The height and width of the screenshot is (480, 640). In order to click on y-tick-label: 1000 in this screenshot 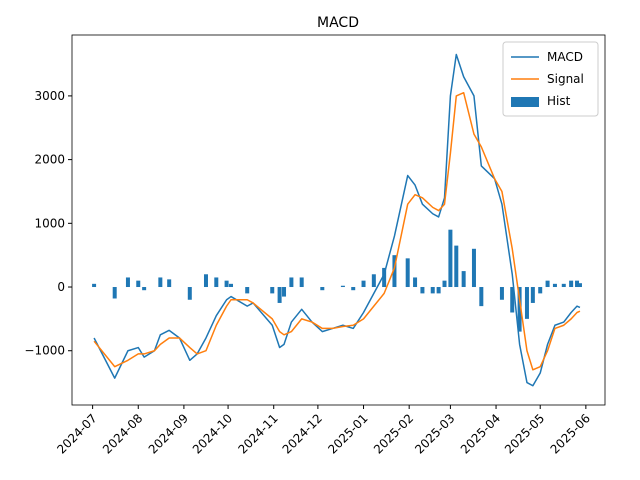, I will do `click(49, 223)`.